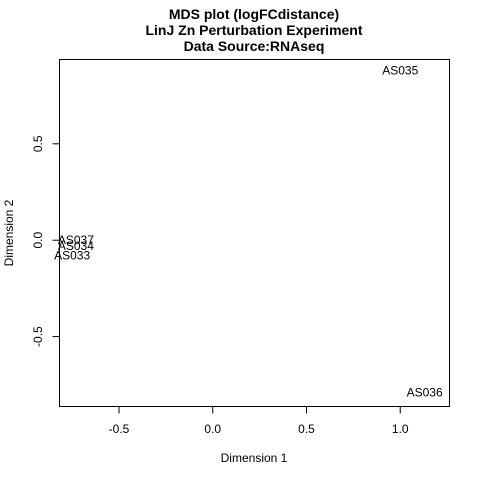 The height and width of the screenshot is (480, 480). What do you see at coordinates (38, 143) in the screenshot?
I see `y-tick-label: 0.5` at bounding box center [38, 143].